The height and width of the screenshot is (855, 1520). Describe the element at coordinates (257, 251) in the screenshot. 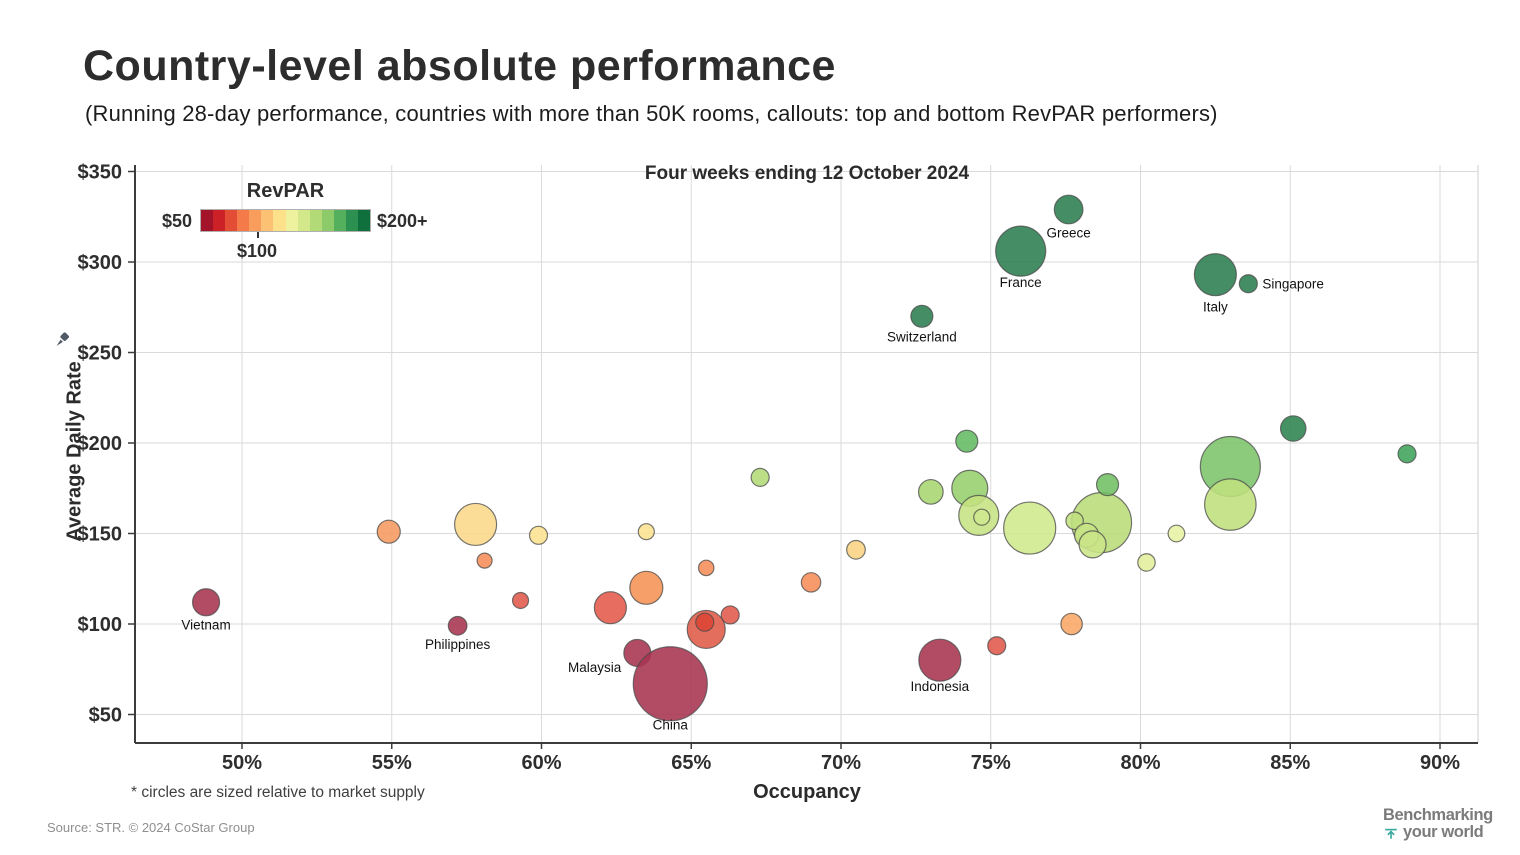

I see `legend-mid-label: $100` at that location.